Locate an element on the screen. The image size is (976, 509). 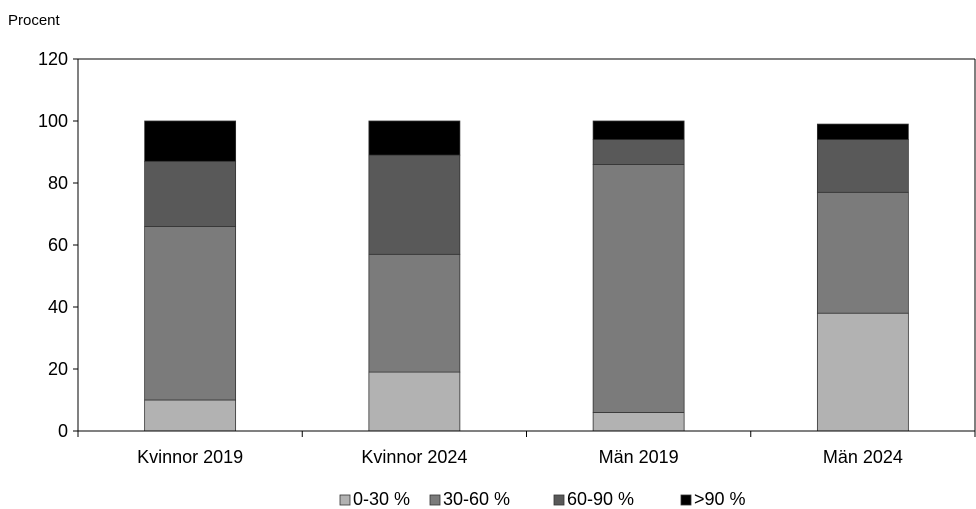
legend-label: 0-30 % is located at coordinates (381, 499).